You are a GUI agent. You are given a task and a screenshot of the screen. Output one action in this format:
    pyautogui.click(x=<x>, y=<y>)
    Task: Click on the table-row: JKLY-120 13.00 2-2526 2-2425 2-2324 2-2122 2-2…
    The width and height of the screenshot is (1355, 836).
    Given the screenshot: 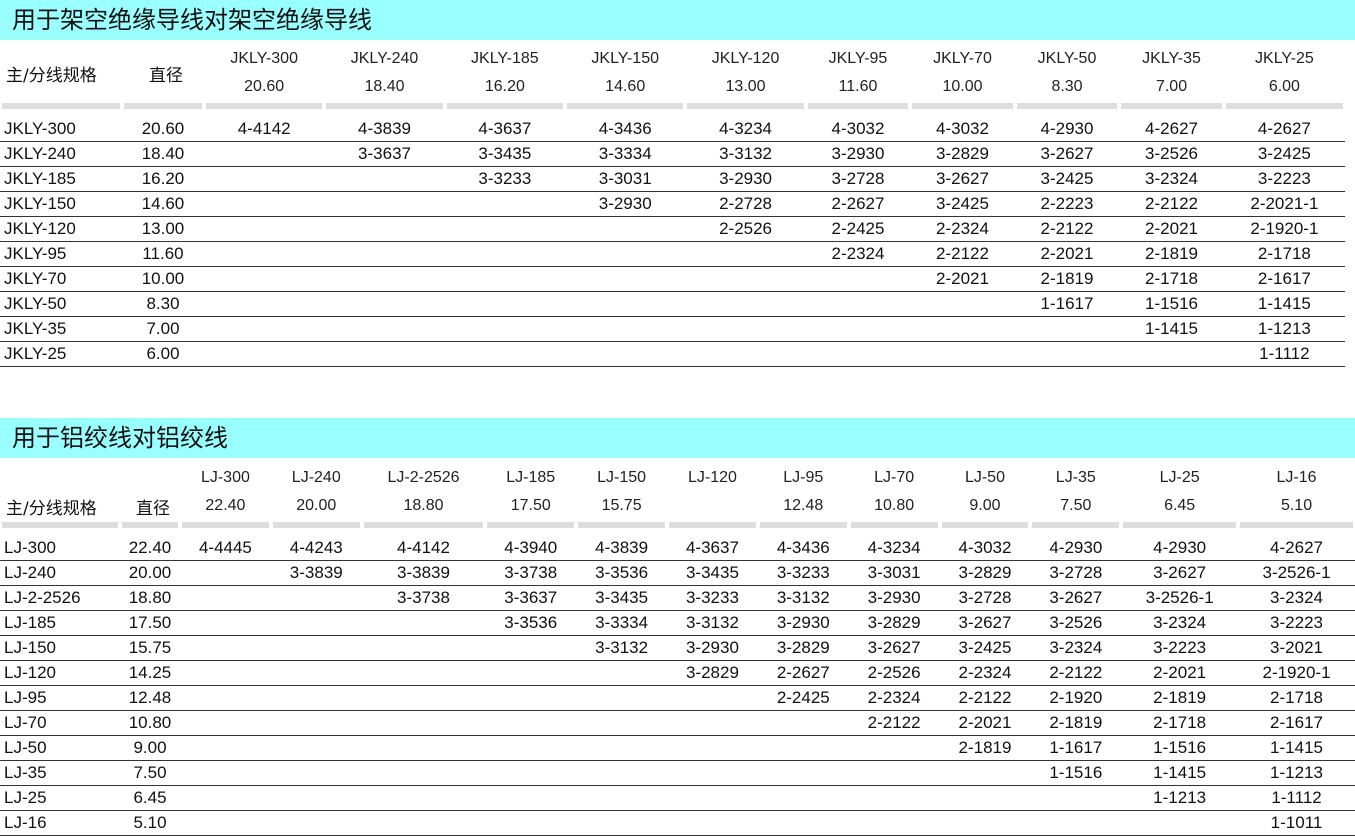 What is the action you would take?
    pyautogui.click(x=672, y=229)
    